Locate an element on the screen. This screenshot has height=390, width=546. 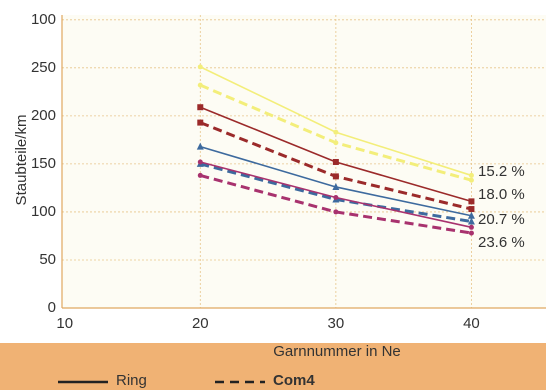
legend-label: Ring is located at coordinates (131, 380).